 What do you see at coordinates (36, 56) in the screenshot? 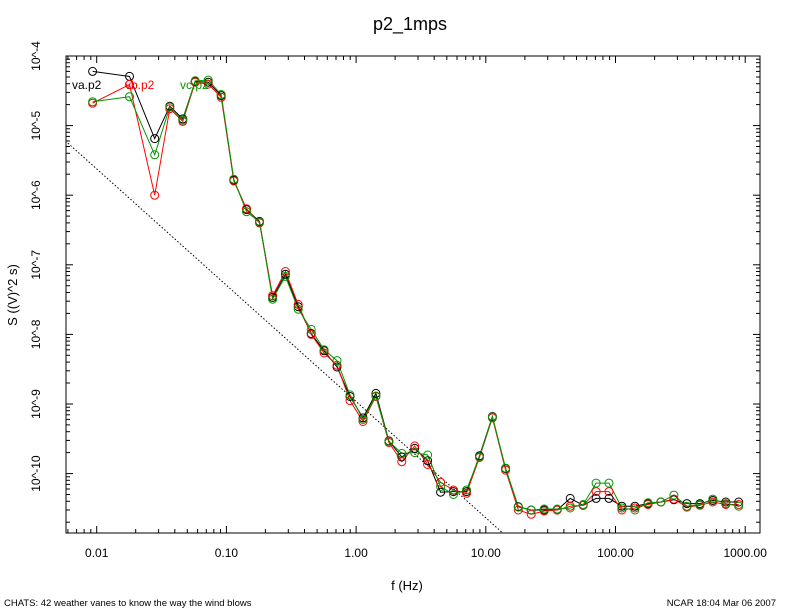
I see `y-tick-label: 10^-4` at bounding box center [36, 56].